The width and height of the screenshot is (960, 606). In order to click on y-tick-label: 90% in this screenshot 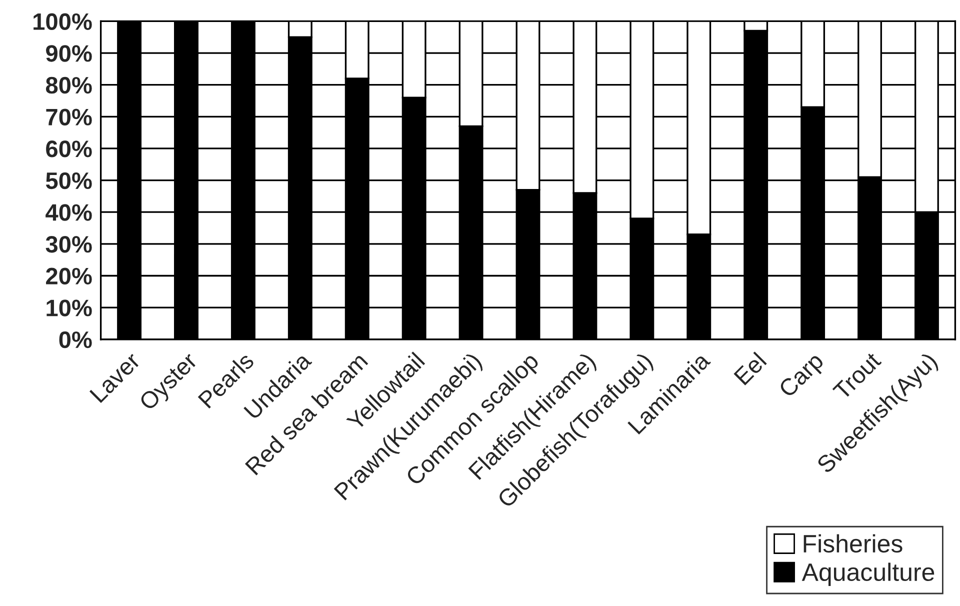, I will do `click(69, 53)`.